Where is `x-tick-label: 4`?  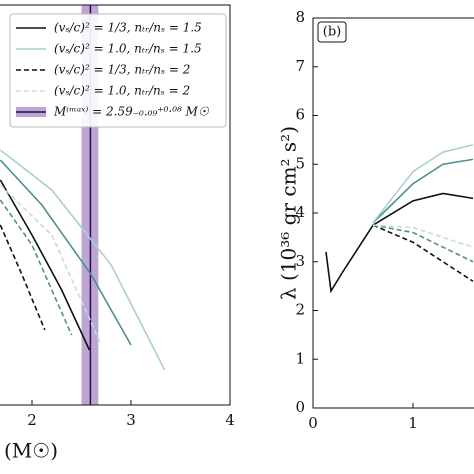 x-tick-label: 4 is located at coordinates (230, 420).